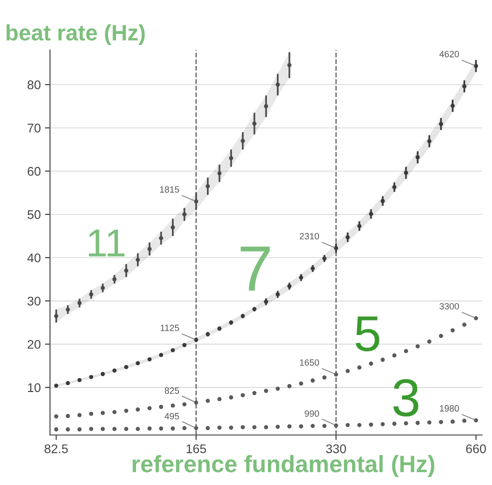 The image size is (492, 485). What do you see at coordinates (33, 257) in the screenshot?
I see `y-tick-label: 40` at bounding box center [33, 257].